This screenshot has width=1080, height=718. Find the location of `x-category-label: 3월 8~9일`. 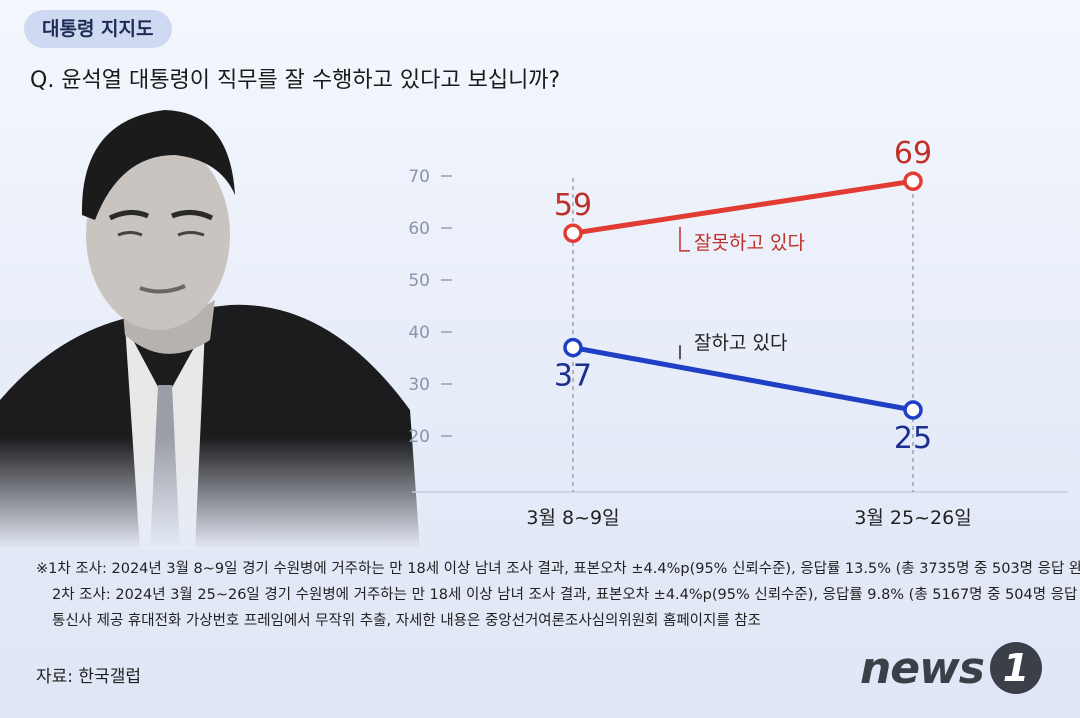

x-category-label: 3월 8~9일 is located at coordinates (572, 518).